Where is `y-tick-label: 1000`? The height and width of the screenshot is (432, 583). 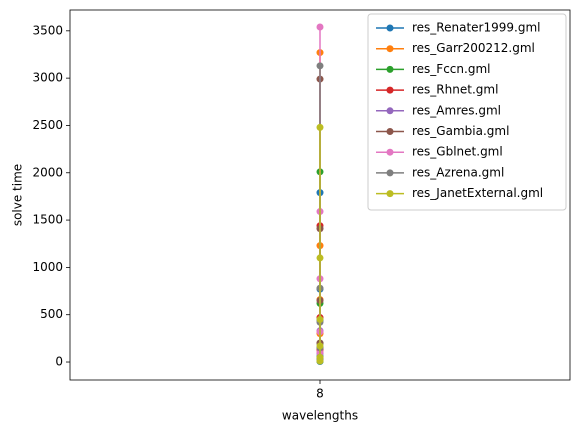
y-tick-label: 1000 is located at coordinates (47, 267).